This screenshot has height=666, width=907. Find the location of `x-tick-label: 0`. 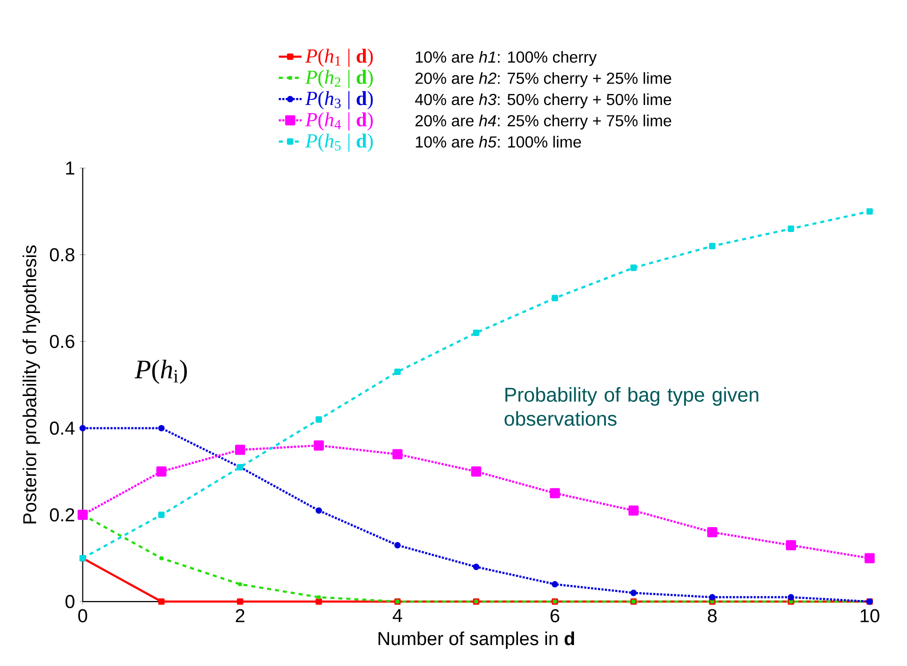

x-tick-label: 0 is located at coordinates (83, 616).